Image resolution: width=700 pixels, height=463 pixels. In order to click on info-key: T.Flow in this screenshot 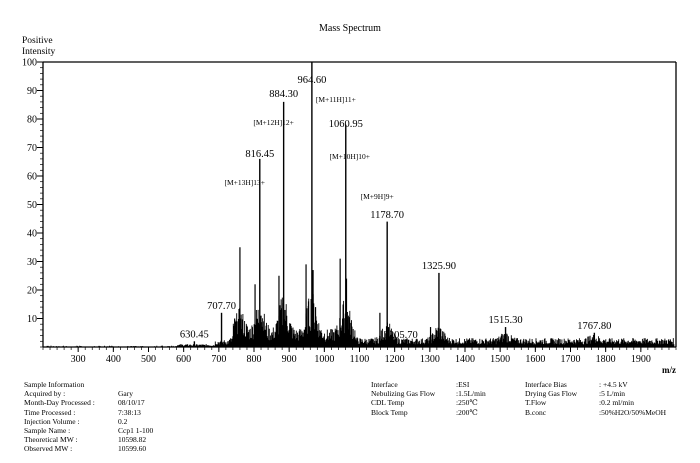, I will do `click(536, 403)`.